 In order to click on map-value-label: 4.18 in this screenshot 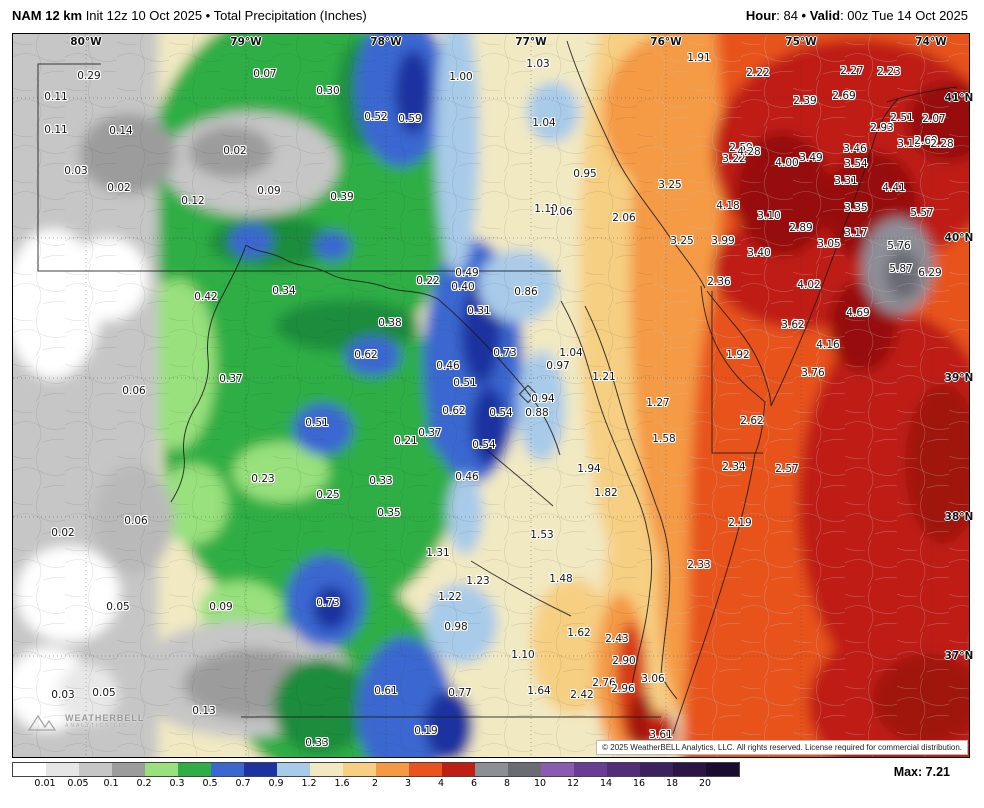, I will do `click(728, 205)`.